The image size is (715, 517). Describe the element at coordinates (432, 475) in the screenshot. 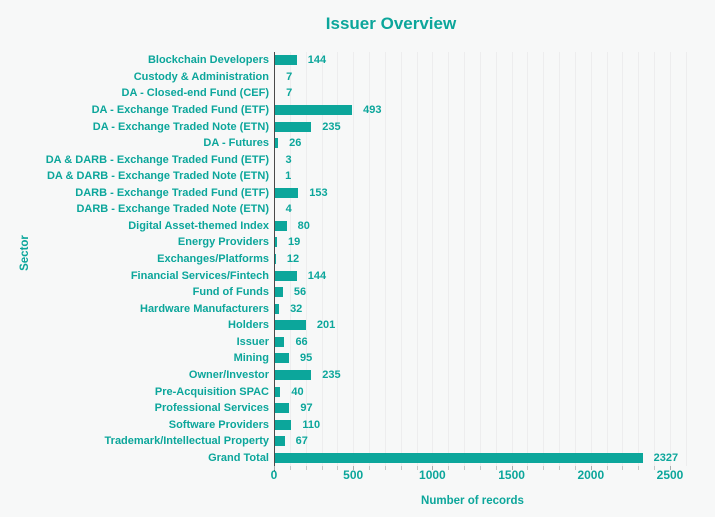

I see `tick-label: 1000` at that location.